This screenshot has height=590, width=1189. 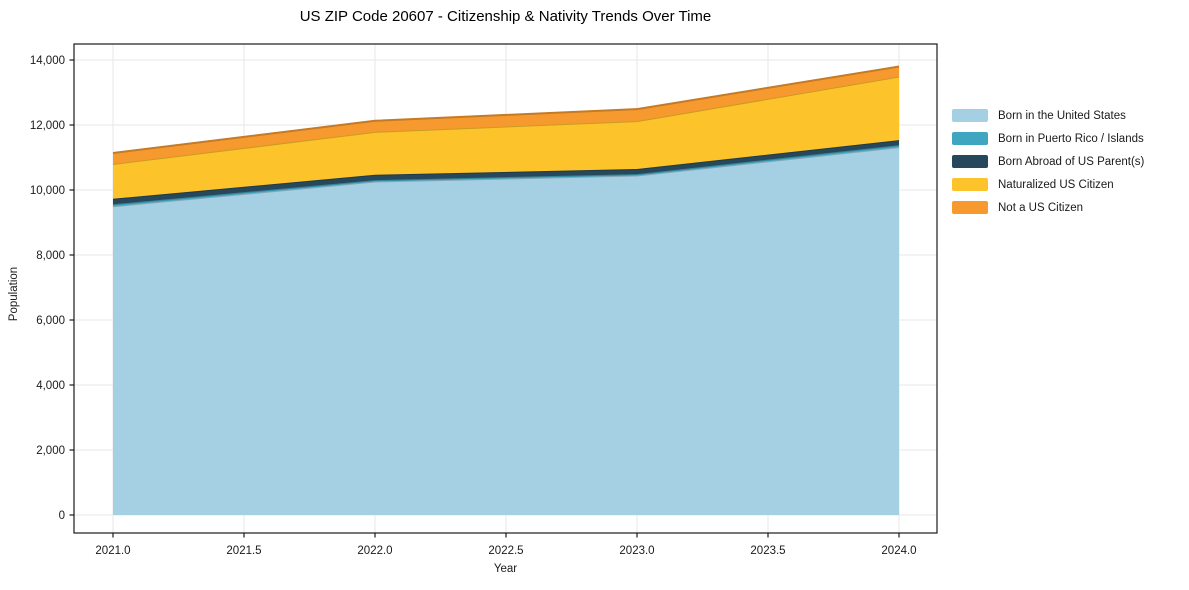 I want to click on legend-entry: Born in the United States, so click(x=1048, y=115).